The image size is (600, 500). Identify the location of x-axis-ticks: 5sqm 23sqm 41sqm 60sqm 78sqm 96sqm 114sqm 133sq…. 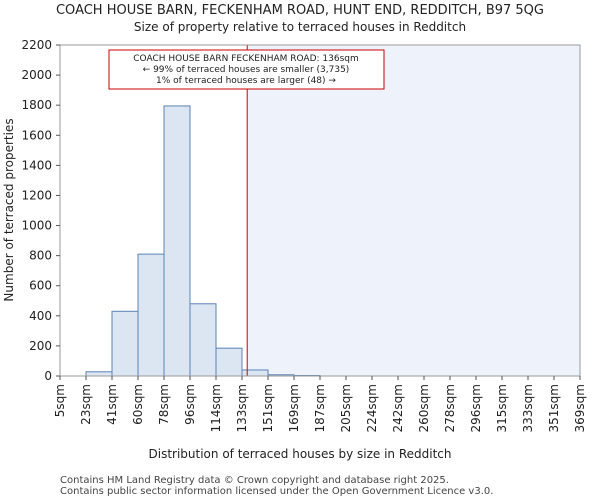
(320, 404).